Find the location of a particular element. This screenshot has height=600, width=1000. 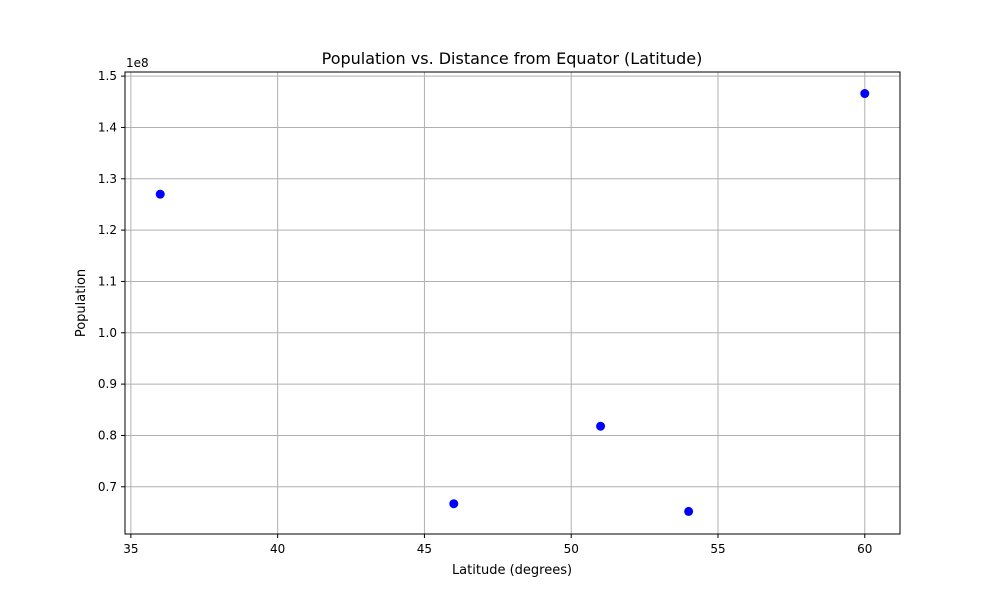

x-tick-label: 50 is located at coordinates (571, 549).